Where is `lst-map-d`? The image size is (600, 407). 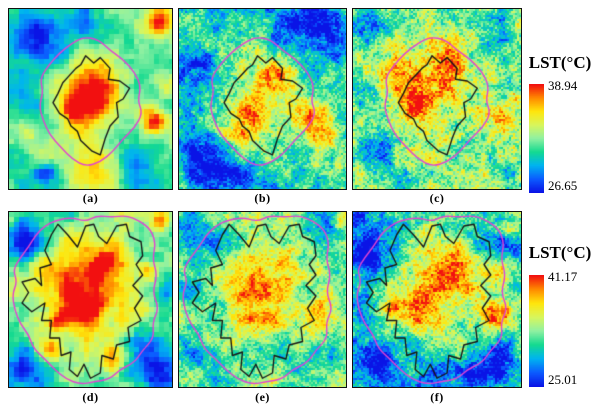
lst-map-d is located at coordinates (90, 299).